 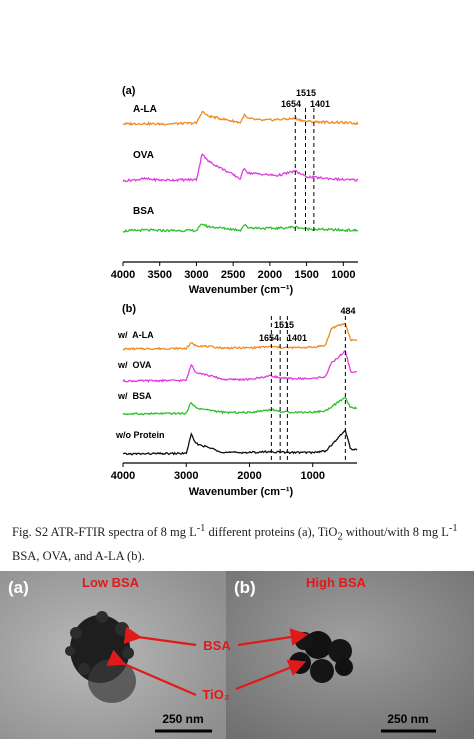 I want to click on tem-panel-a-scale-label: 250 nm, so click(x=182, y=719).